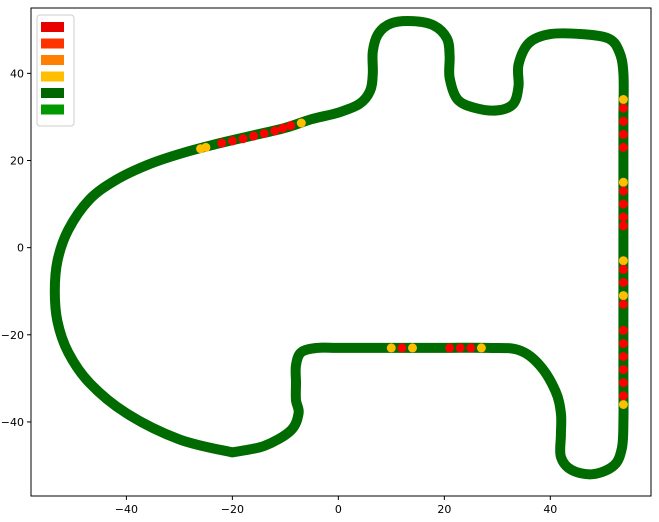 The width and height of the screenshot is (659, 522). What do you see at coordinates (232, 509) in the screenshot?
I see `x-tick-label: −20` at bounding box center [232, 509].